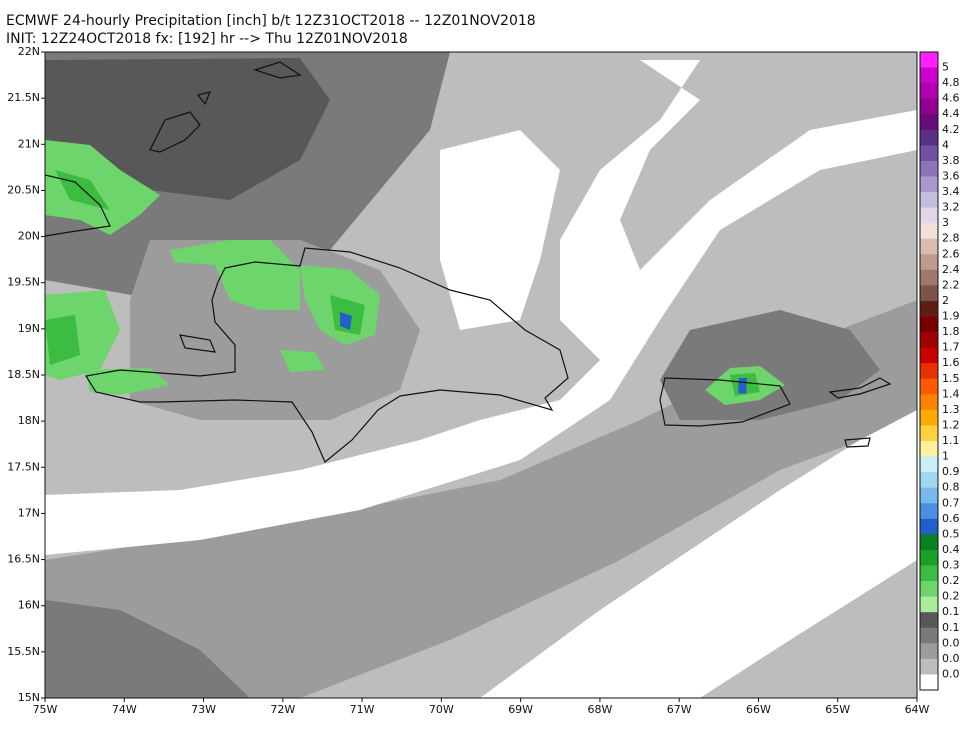 This screenshot has width=960, height=731. What do you see at coordinates (203, 709) in the screenshot?
I see `lon-label: 73W` at bounding box center [203, 709].